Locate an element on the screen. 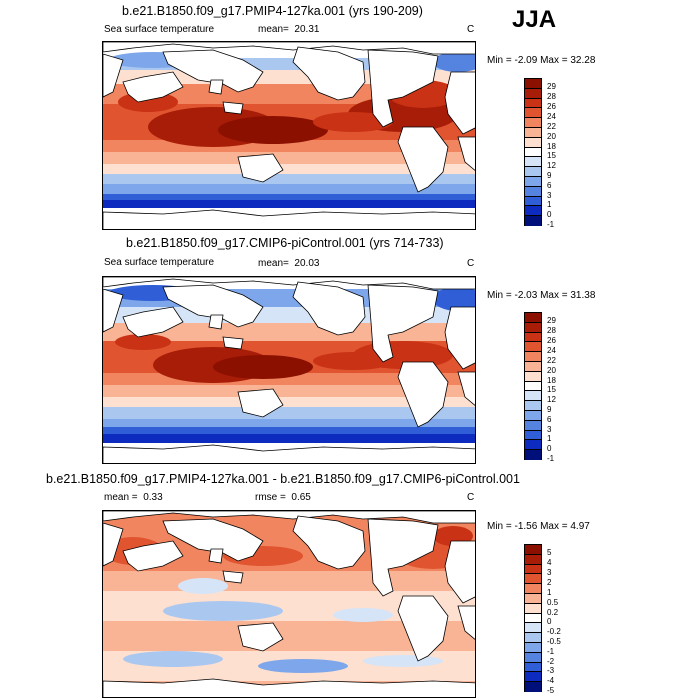  panel-2-tick-12: 1 is located at coordinates (549, 438).